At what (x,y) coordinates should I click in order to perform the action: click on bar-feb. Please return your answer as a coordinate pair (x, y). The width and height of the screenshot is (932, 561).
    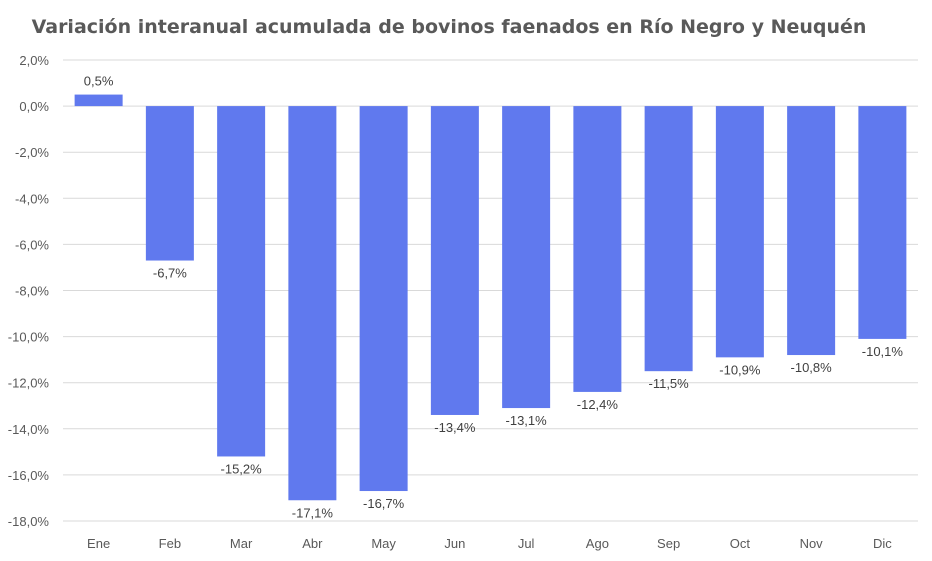
    Looking at the image, I should click on (169, 183).